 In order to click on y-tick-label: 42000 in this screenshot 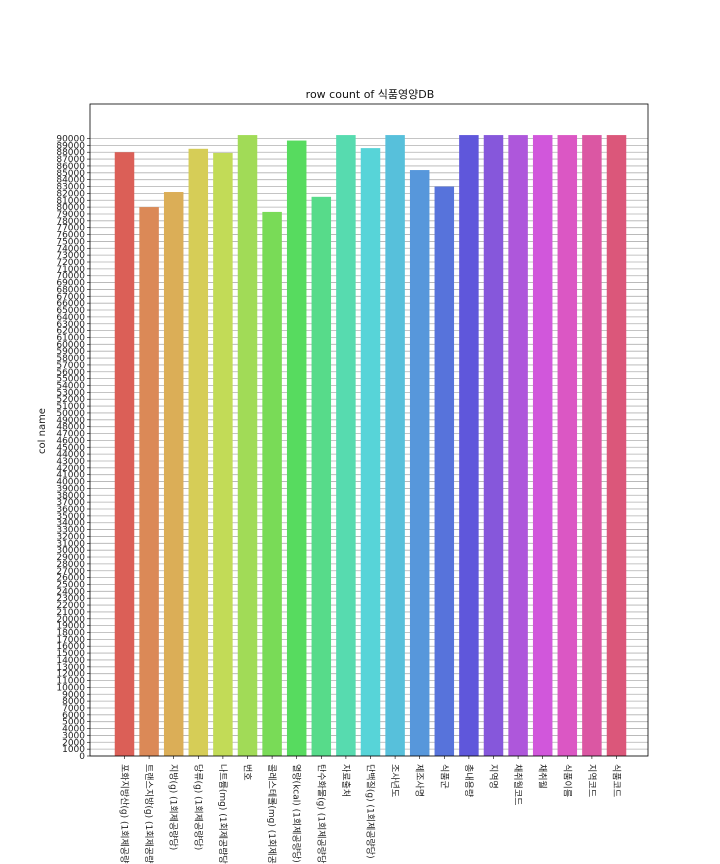, I will do `click(70, 469)`.